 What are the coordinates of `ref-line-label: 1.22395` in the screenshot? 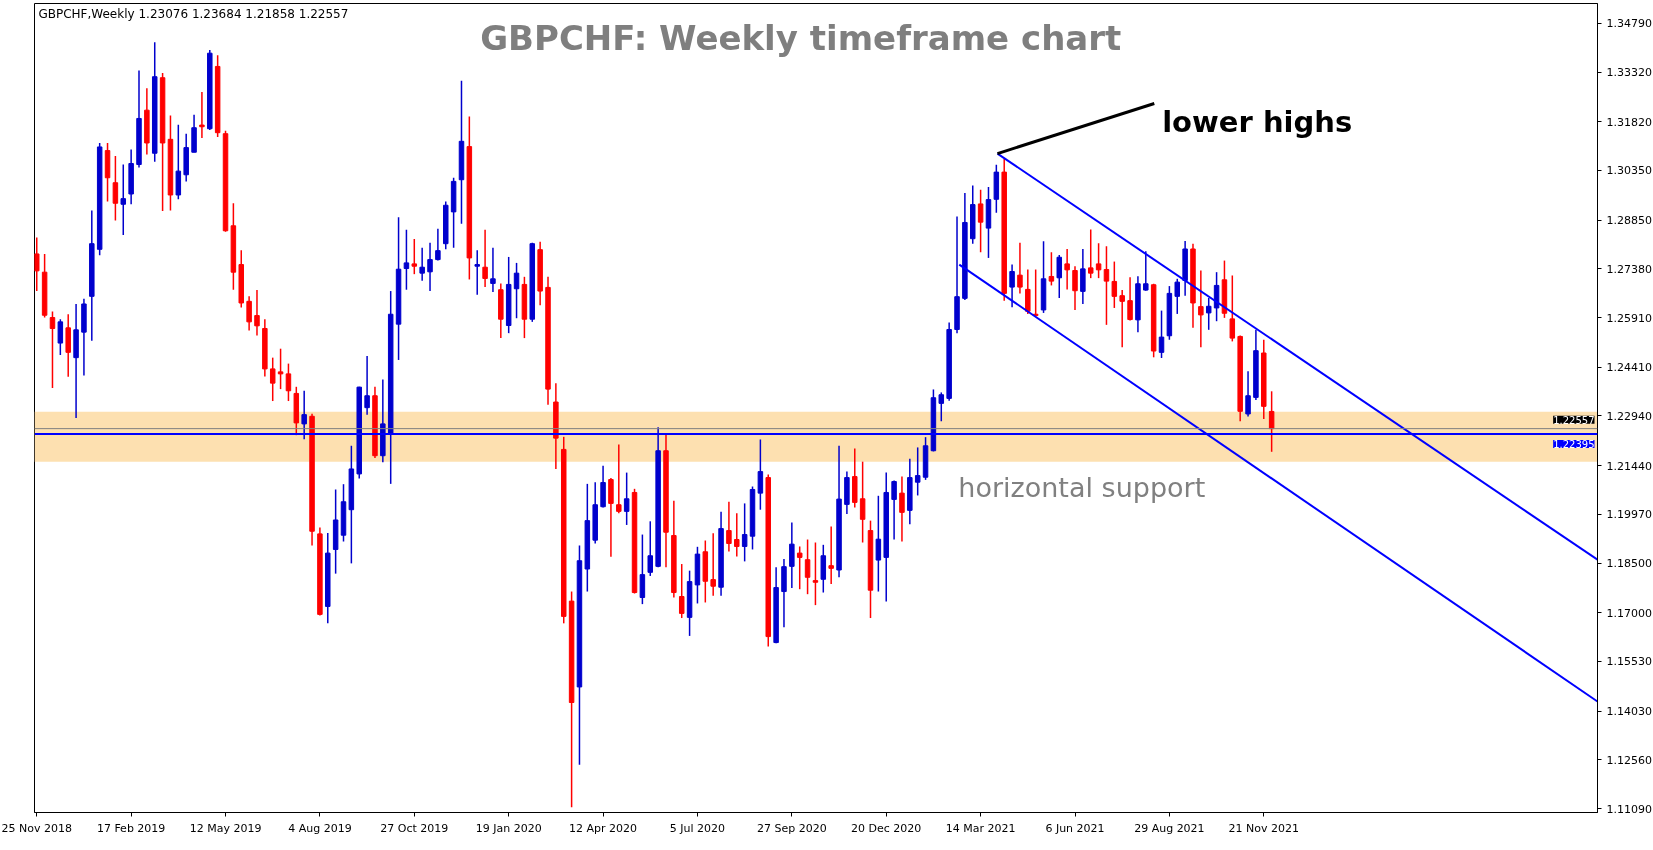 It's located at (1574, 445).